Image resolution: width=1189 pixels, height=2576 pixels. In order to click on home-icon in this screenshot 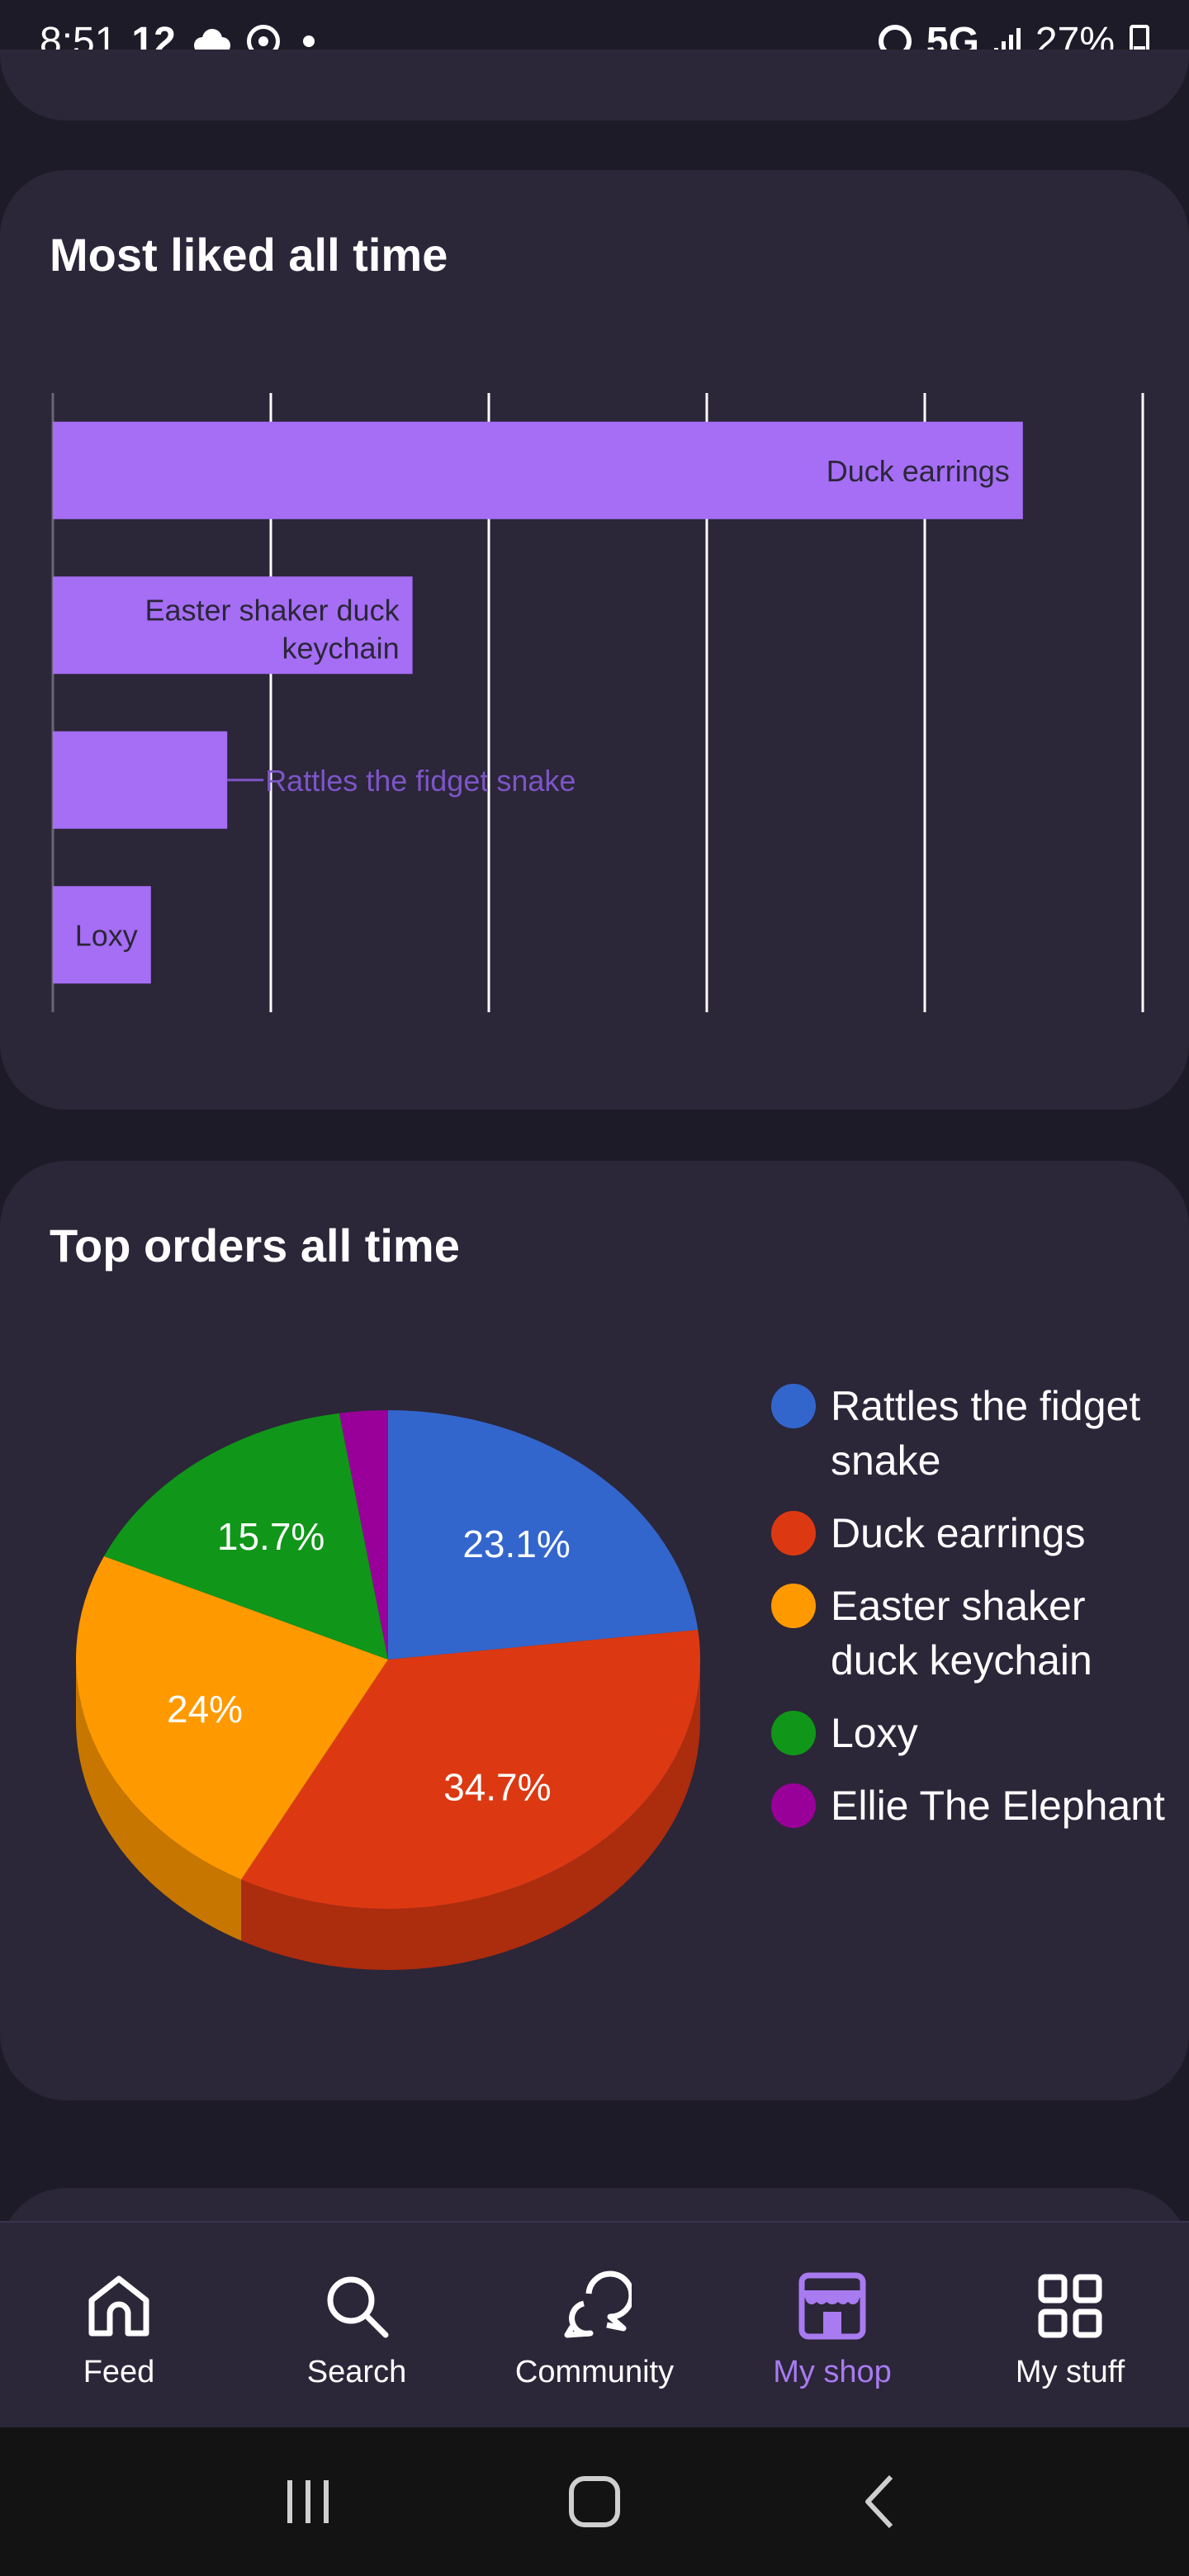, I will do `click(118, 2306)`.